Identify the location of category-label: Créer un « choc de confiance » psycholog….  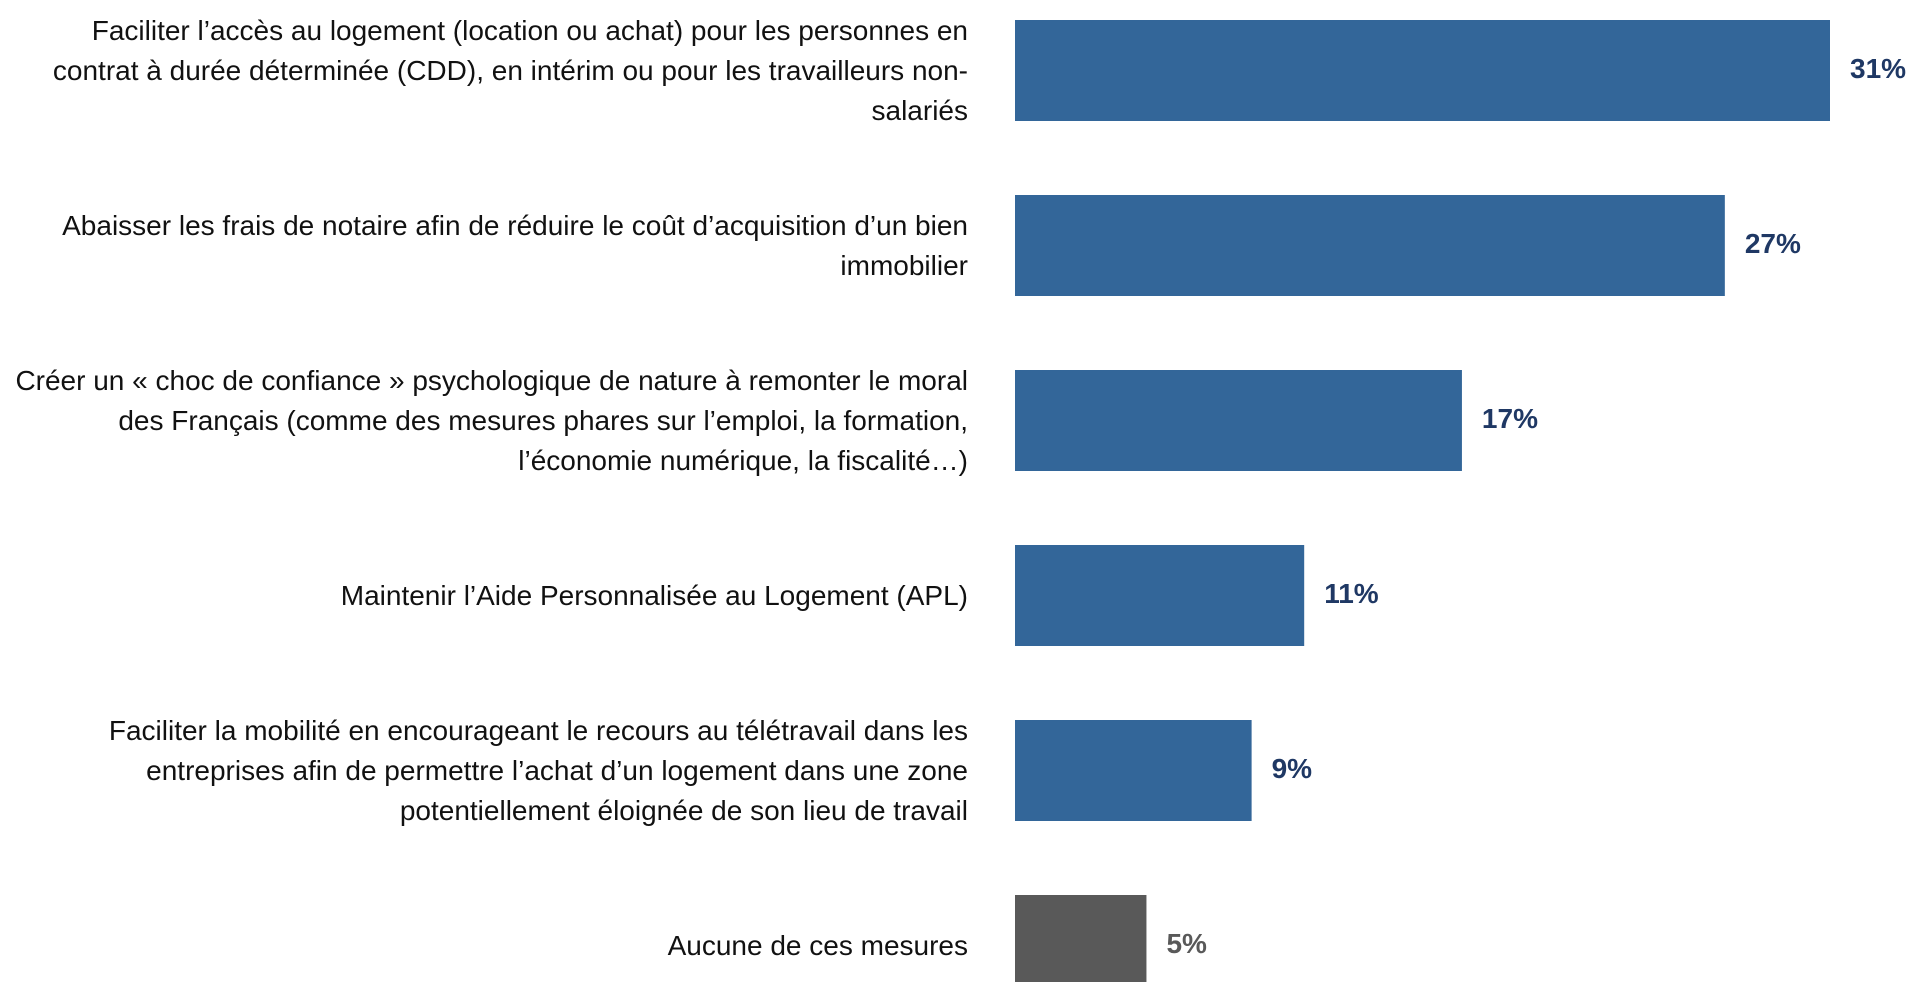
(491, 420).